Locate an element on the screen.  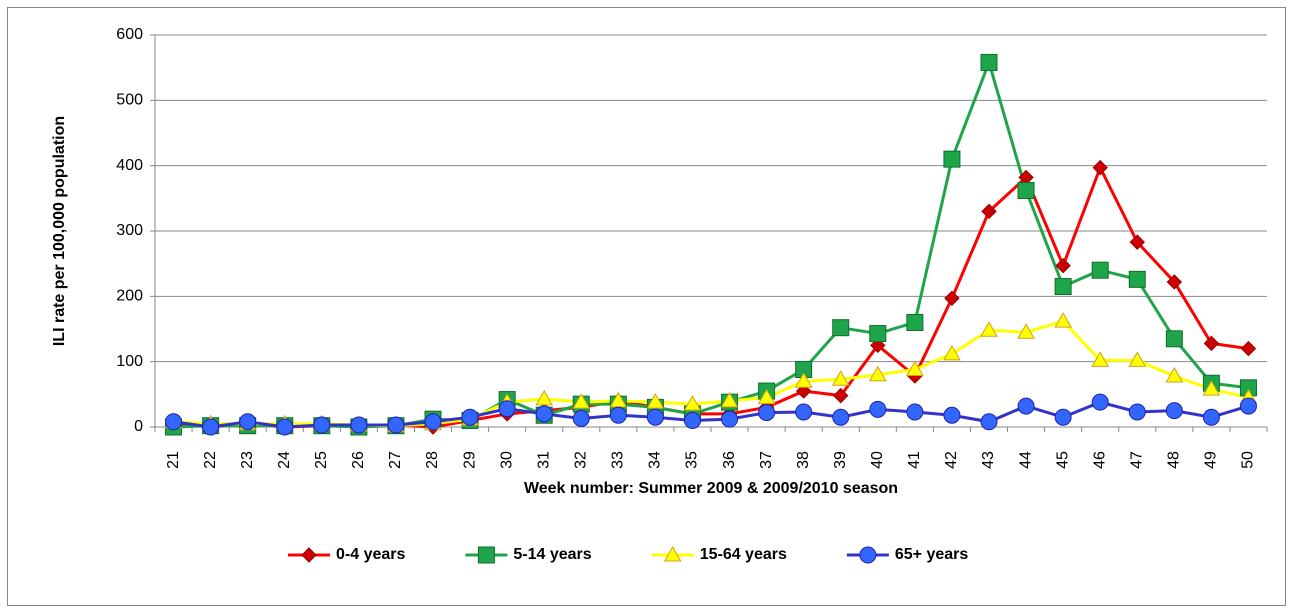
x-tick-label: 42 is located at coordinates (951, 460).